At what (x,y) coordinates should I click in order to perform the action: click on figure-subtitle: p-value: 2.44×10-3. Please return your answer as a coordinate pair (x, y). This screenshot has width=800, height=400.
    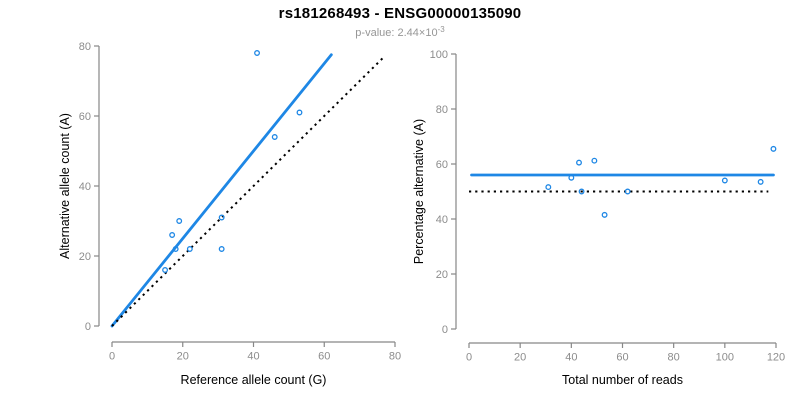
    Looking at the image, I should click on (400, 32).